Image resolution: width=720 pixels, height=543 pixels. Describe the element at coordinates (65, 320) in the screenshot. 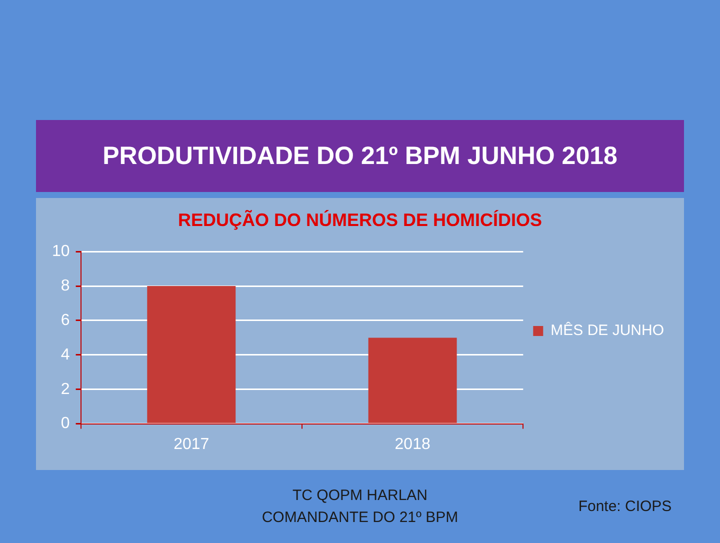

I see `y-tick-label: 6` at that location.